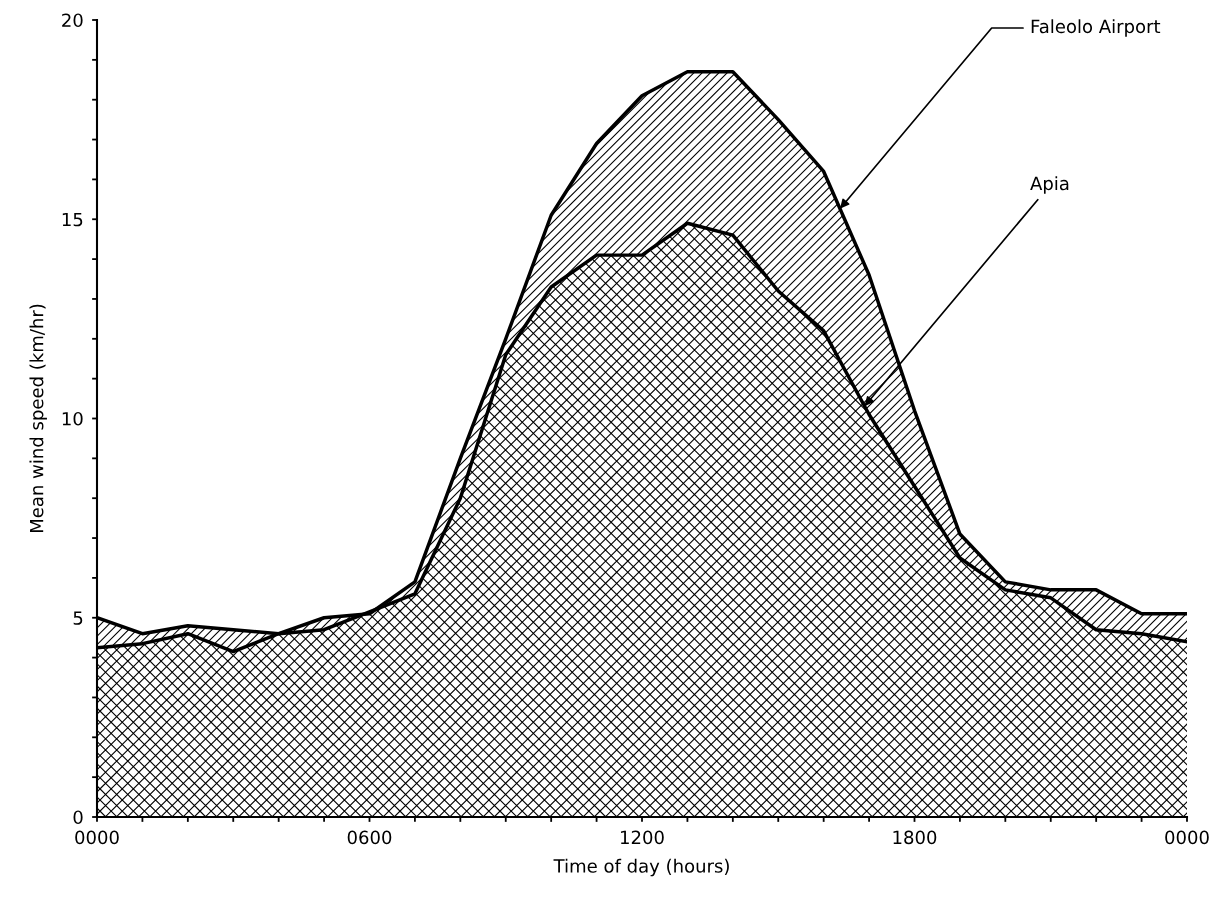 The height and width of the screenshot is (899, 1229). What do you see at coordinates (369, 837) in the screenshot?
I see `x-tick-label: 0600` at bounding box center [369, 837].